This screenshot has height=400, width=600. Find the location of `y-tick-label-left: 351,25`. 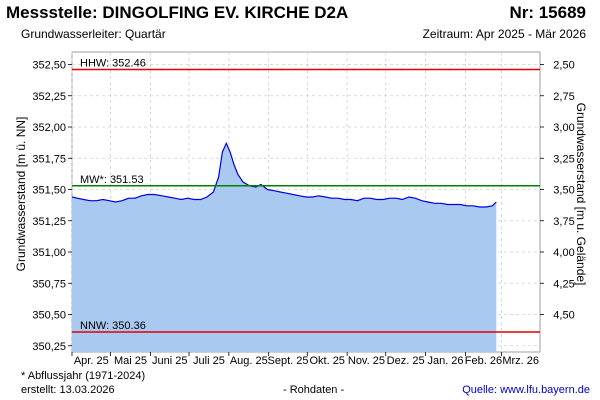

y-tick-label-left: 351,25 is located at coordinates (49, 222).